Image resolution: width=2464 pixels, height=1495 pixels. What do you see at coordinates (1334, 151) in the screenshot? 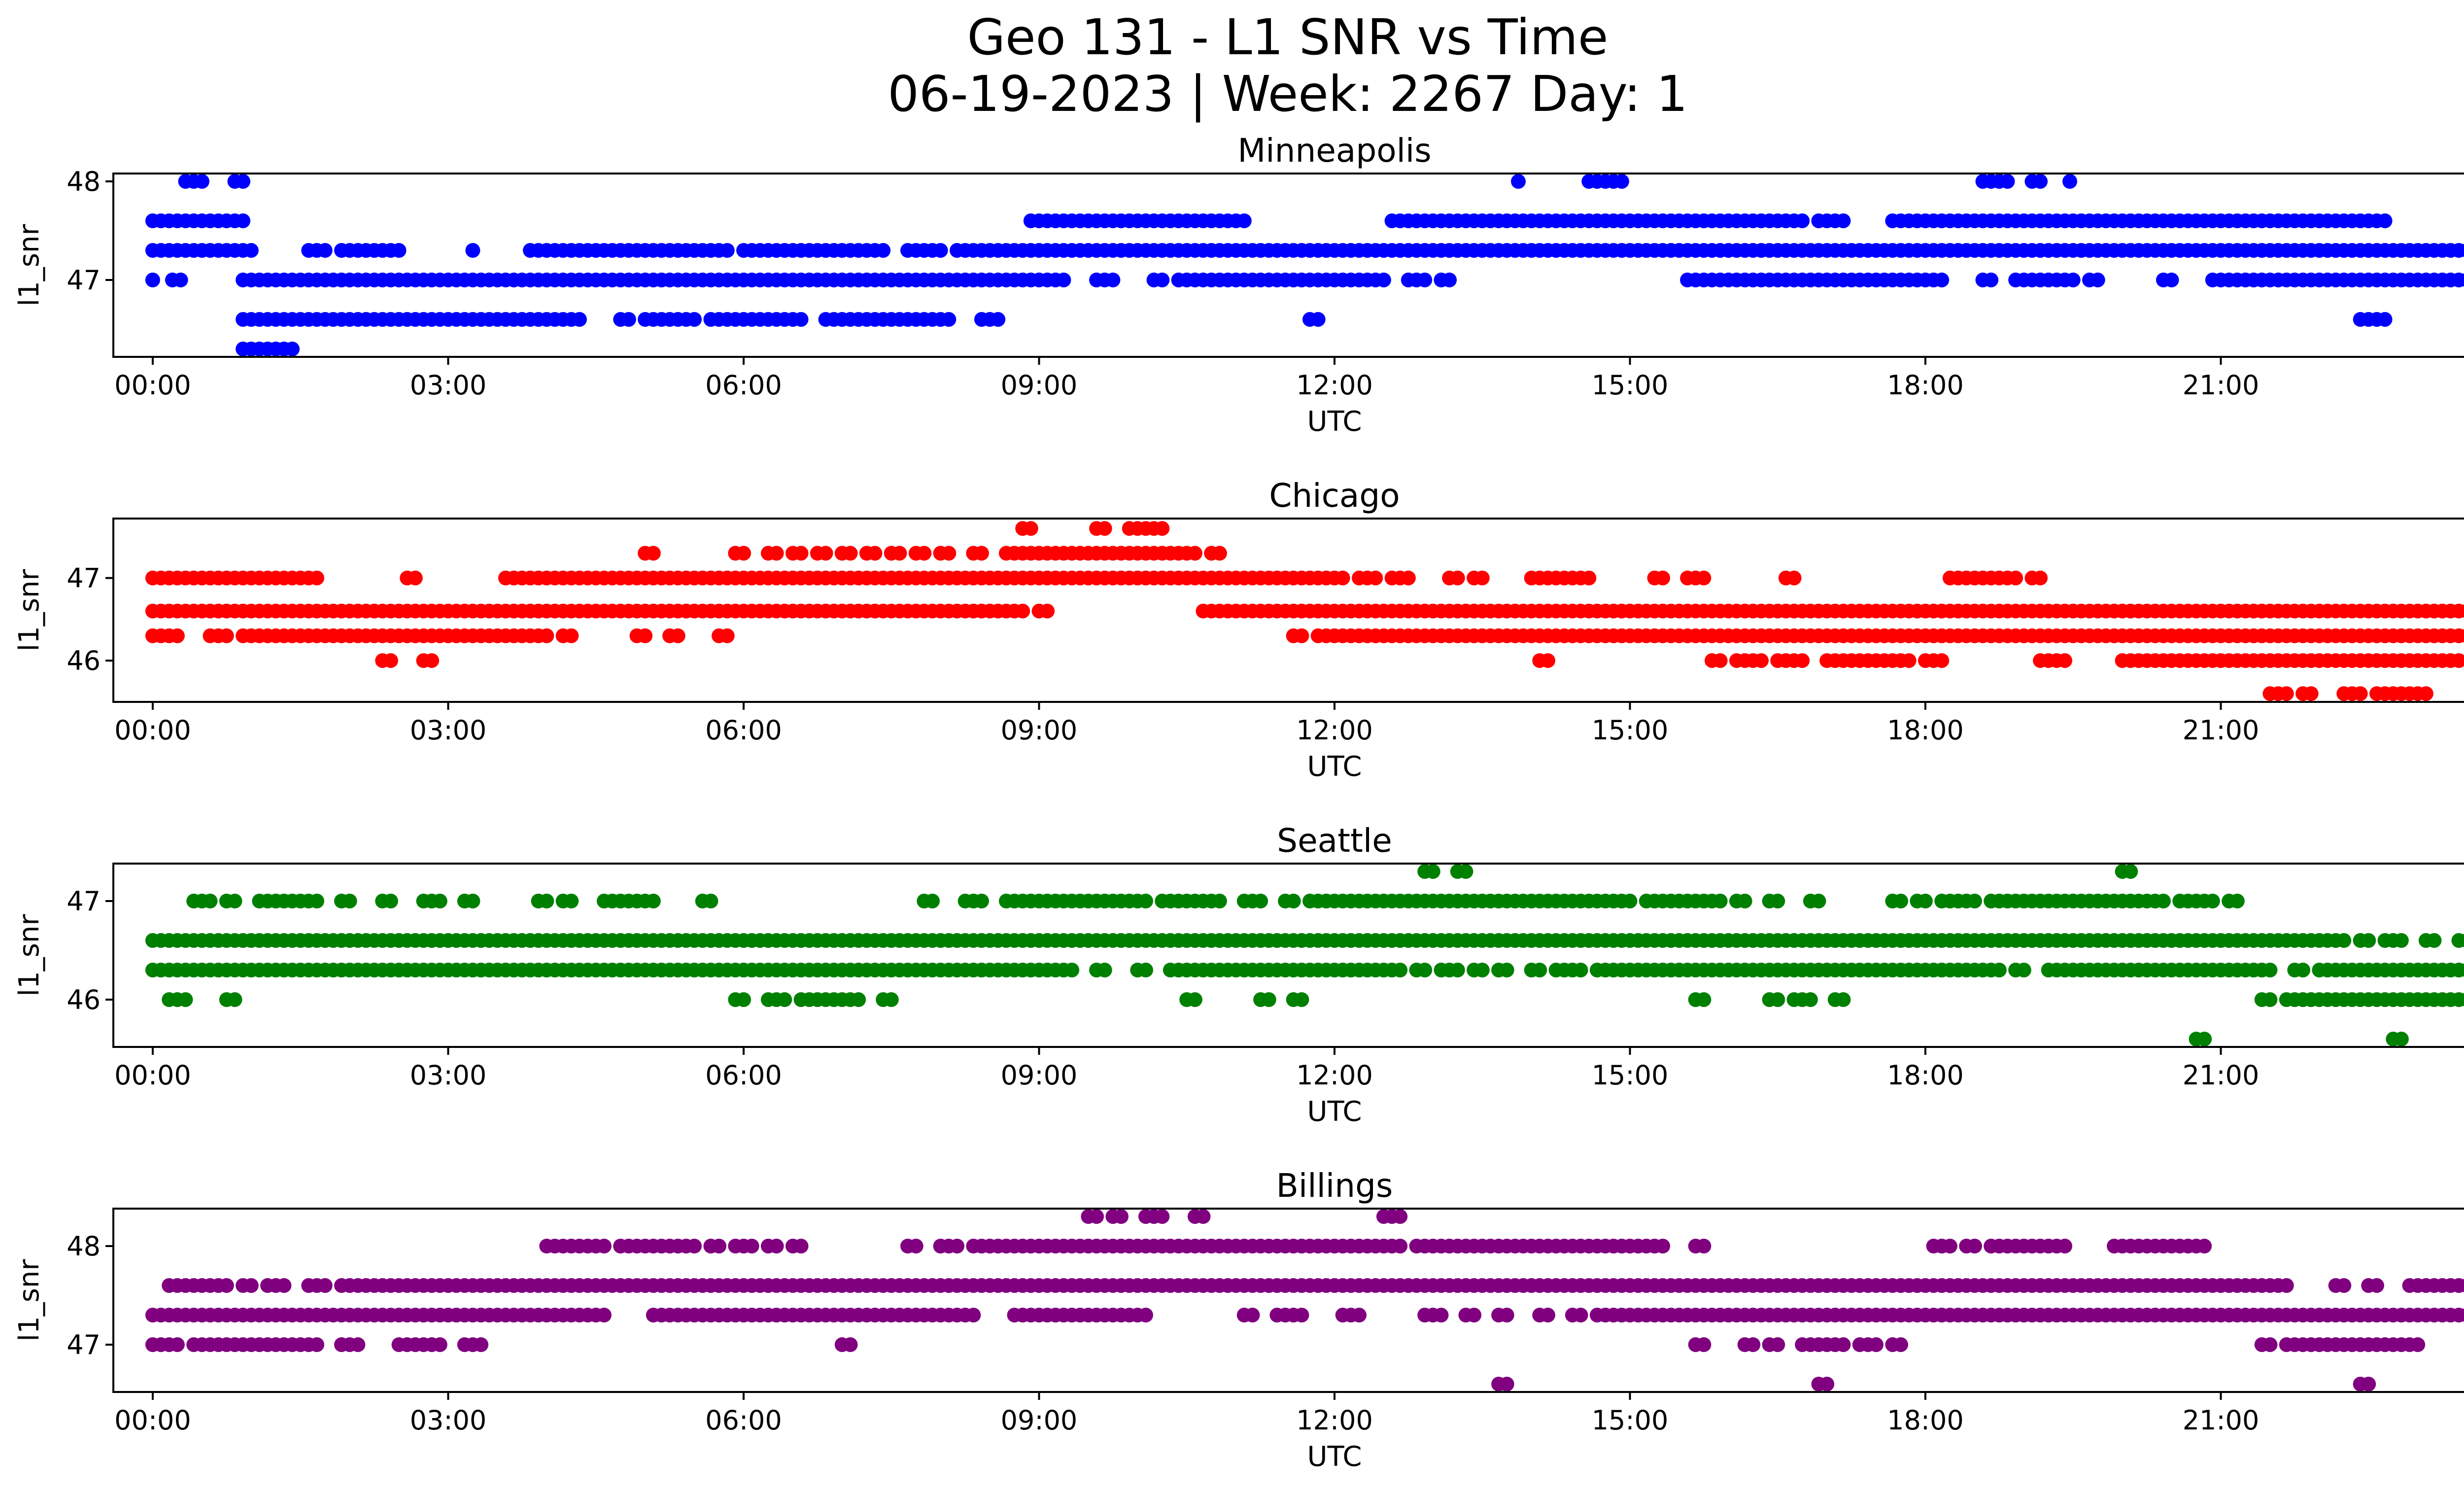
I see `subplot-title: Minneapolis` at bounding box center [1334, 151].